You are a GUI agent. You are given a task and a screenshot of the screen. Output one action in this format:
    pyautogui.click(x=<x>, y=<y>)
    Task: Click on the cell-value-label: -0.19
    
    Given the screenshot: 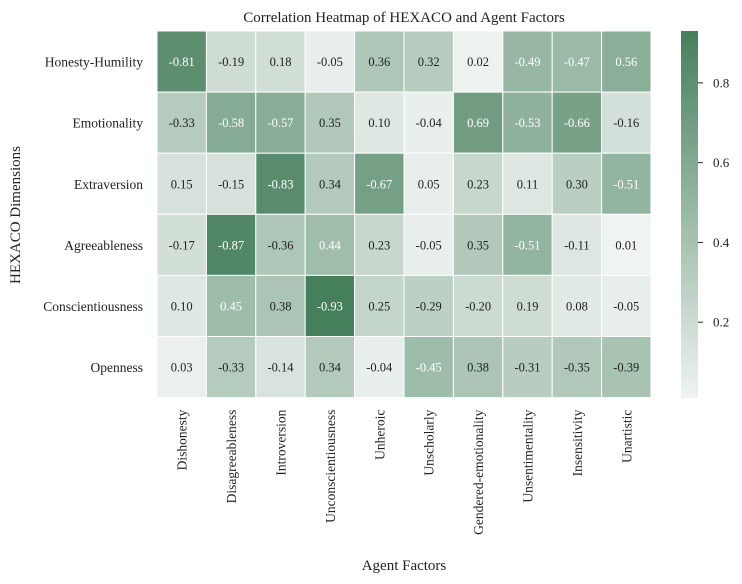 What is the action you would take?
    pyautogui.click(x=231, y=62)
    